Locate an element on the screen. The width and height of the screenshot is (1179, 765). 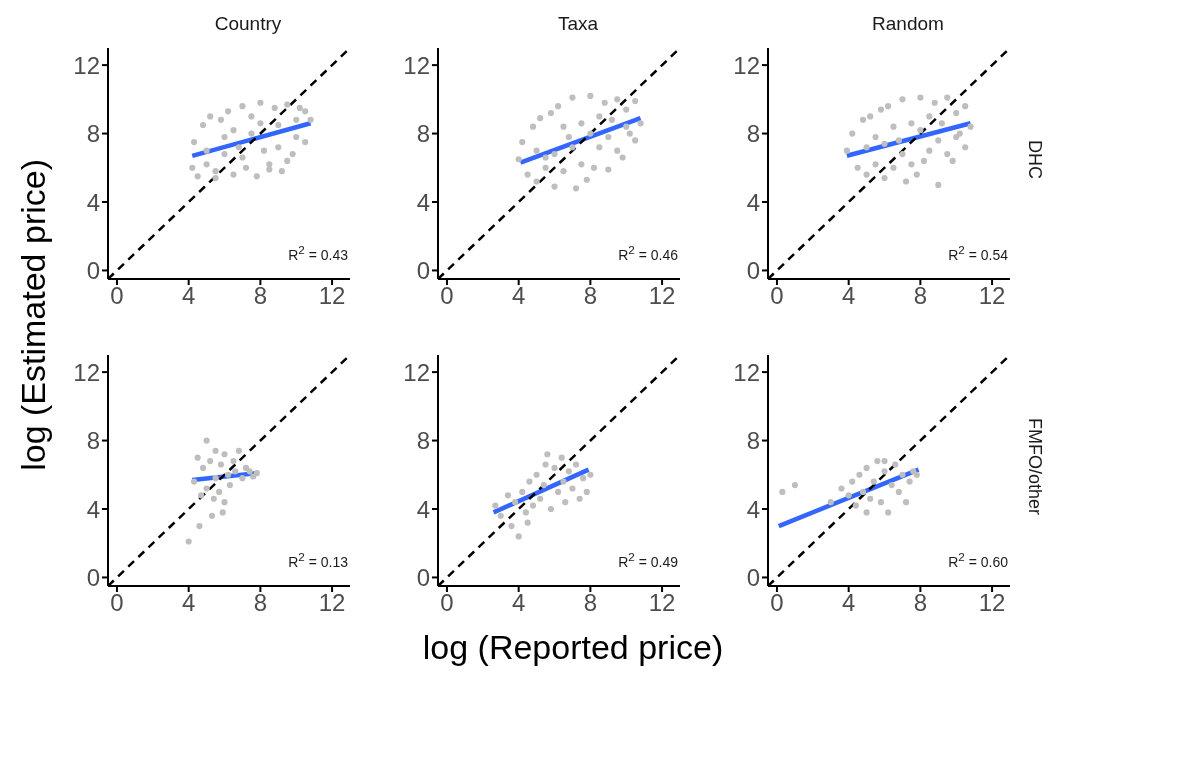
annotation: R$^{2}$ = 0.46 is located at coordinates (648, 253).